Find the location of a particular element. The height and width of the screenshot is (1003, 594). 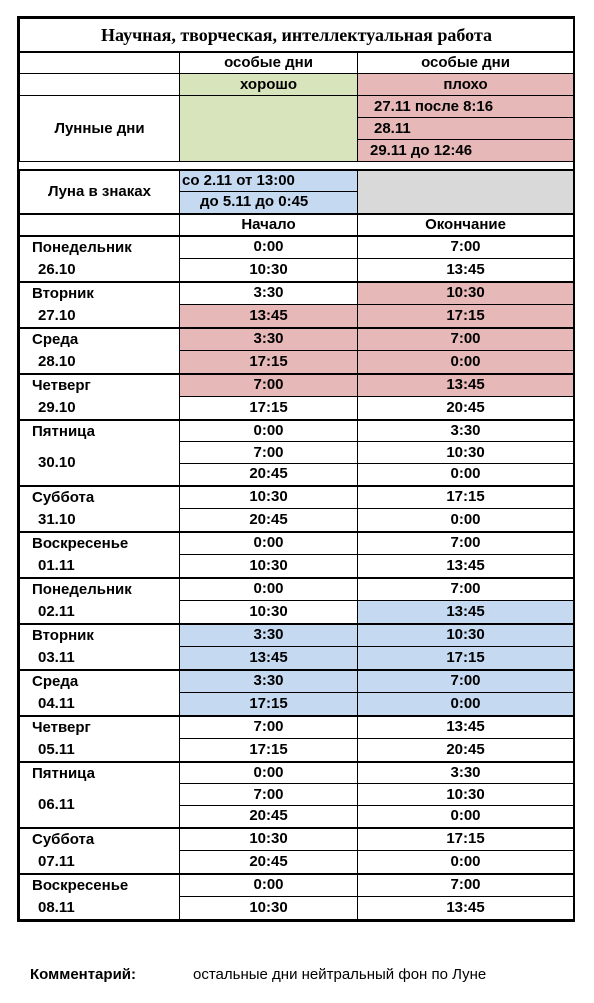

lunar-days-label: Лунные дни is located at coordinates (99, 128).